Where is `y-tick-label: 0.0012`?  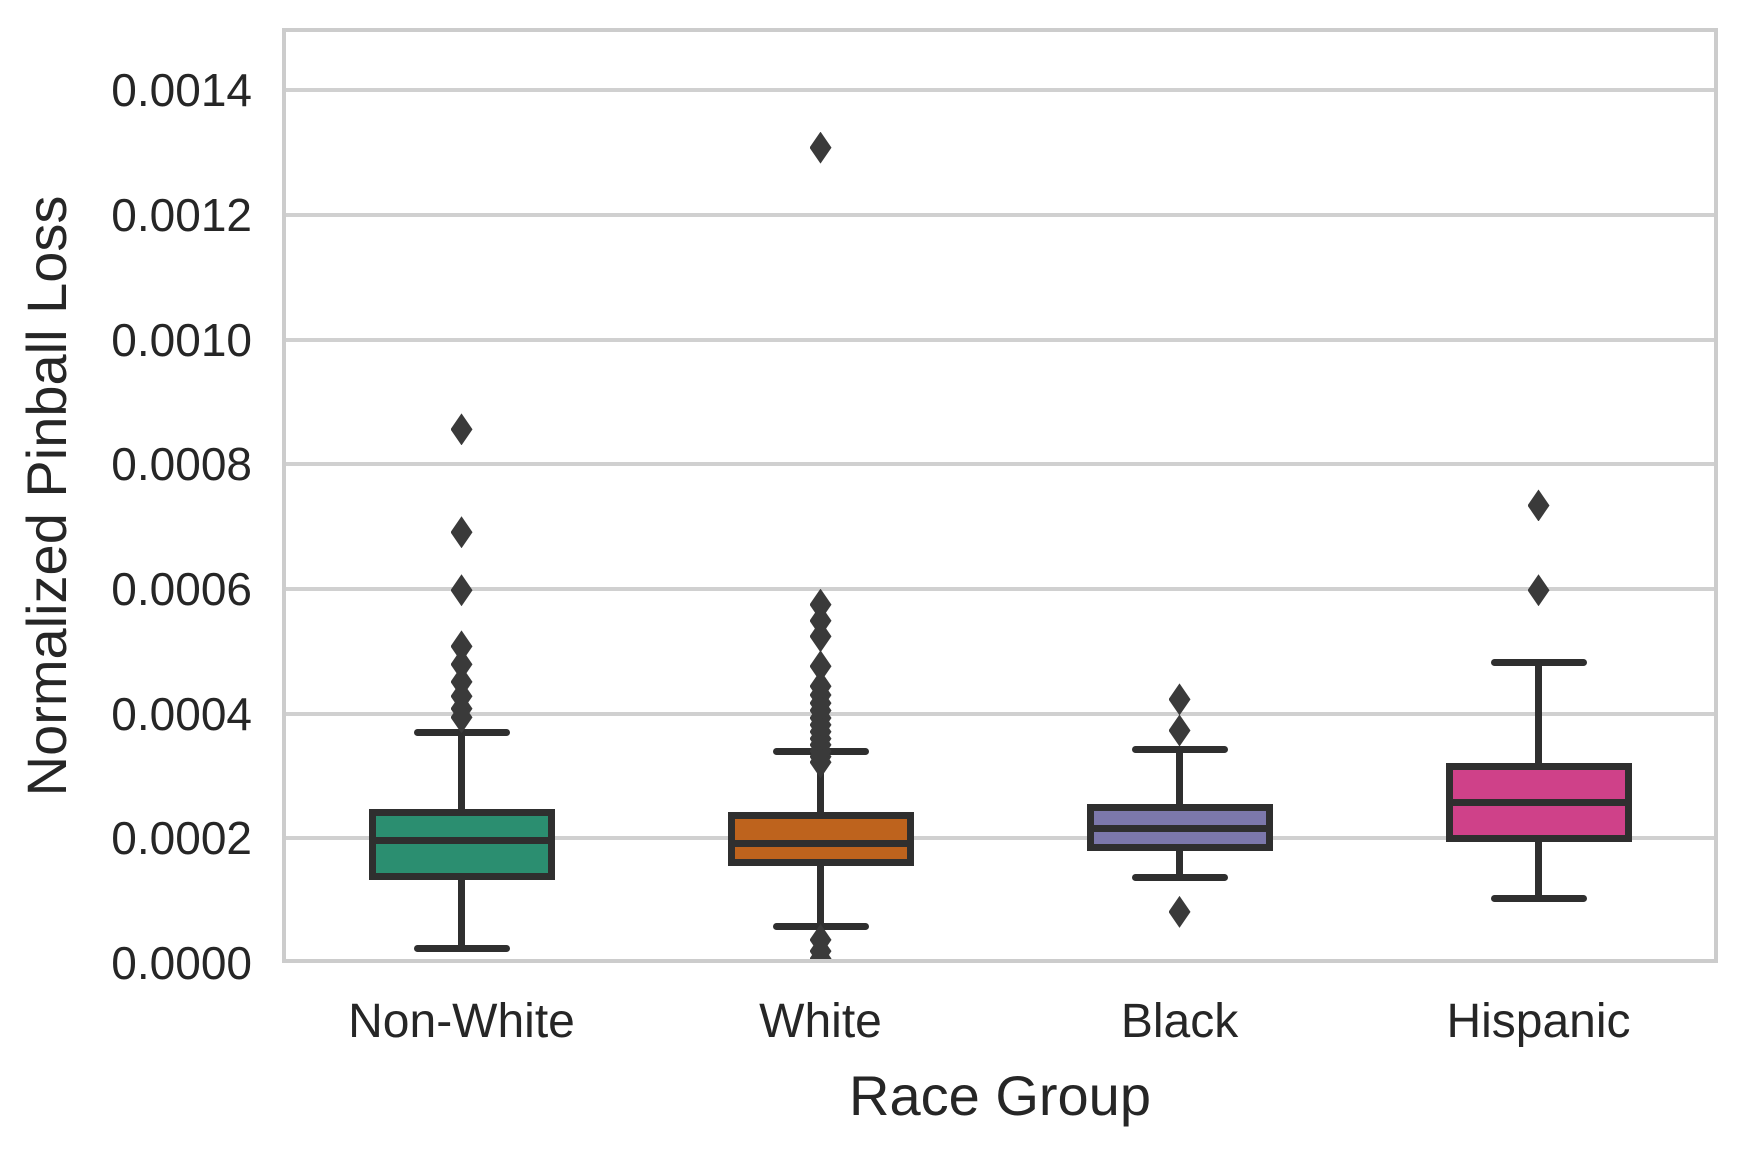
y-tick-label: 0.0012 is located at coordinates (181, 215).